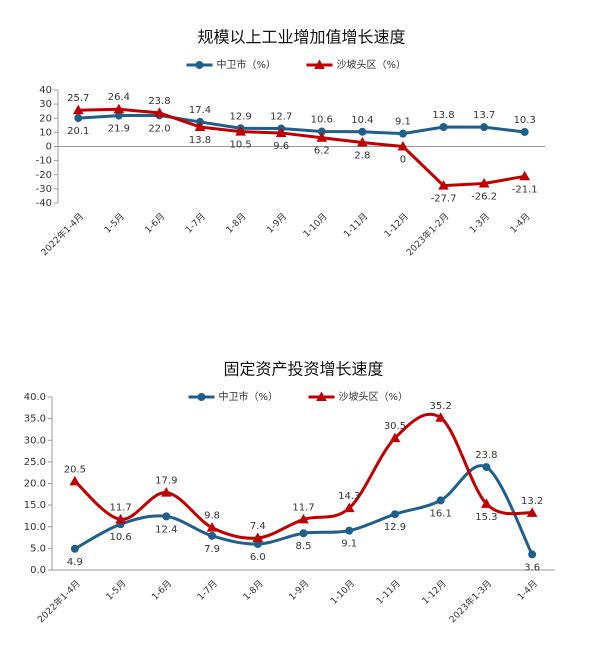 This screenshot has height=663, width=591. What do you see at coordinates (35, 527) in the screenshot?
I see `y-tick-label: 10.0` at bounding box center [35, 527].